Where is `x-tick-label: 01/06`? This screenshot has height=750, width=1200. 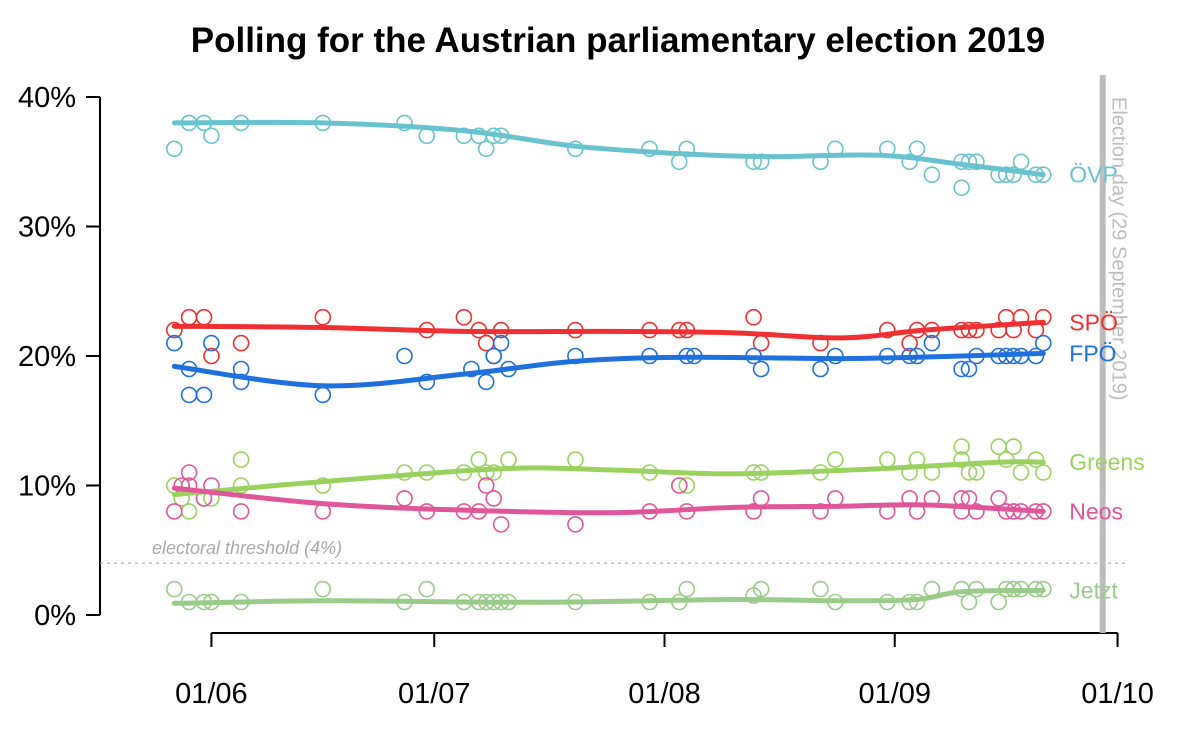 x-tick-label: 01/06 is located at coordinates (211, 694).